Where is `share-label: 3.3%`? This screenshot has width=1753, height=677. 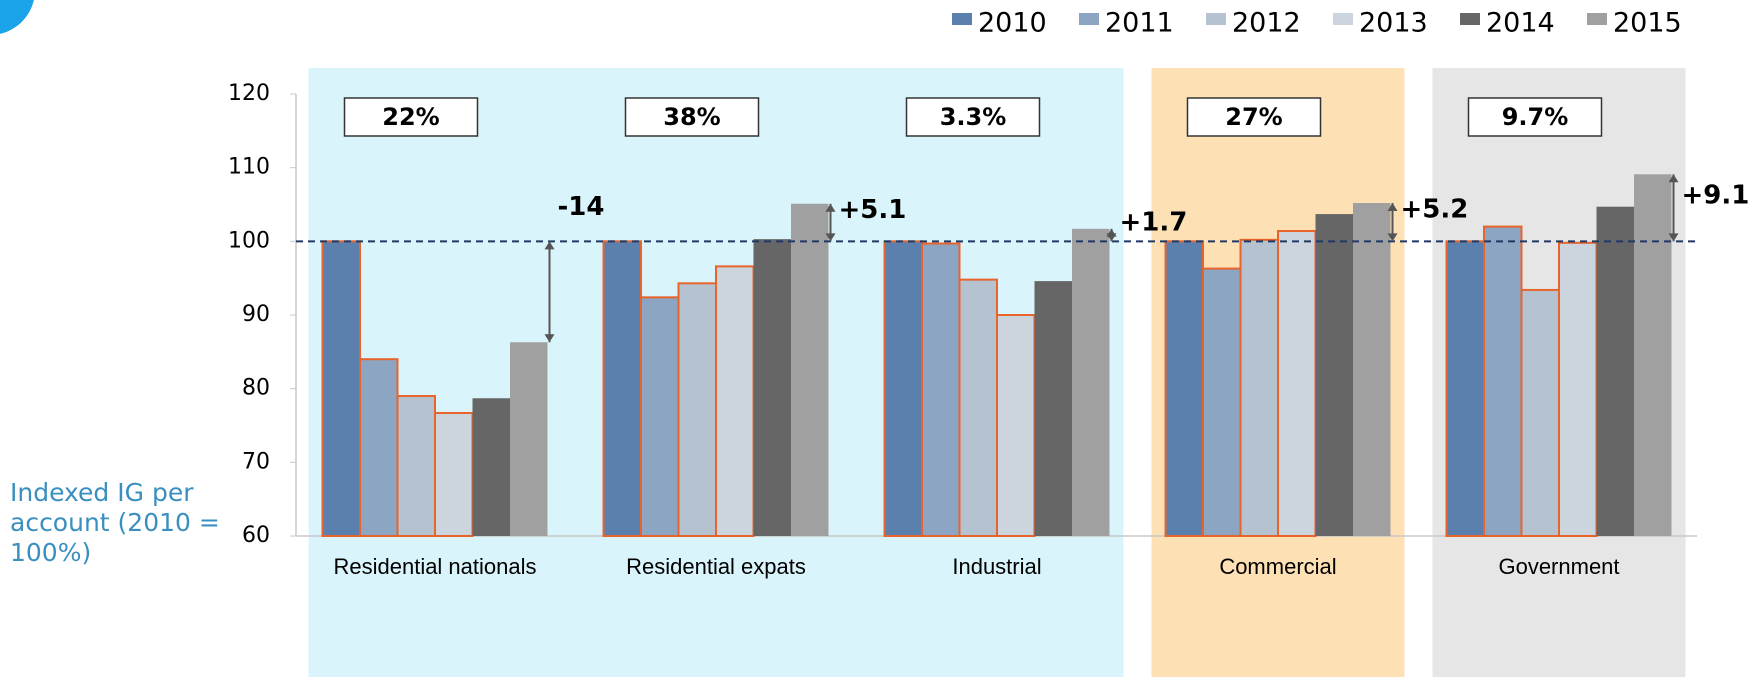 share-label: 3.3% is located at coordinates (973, 117).